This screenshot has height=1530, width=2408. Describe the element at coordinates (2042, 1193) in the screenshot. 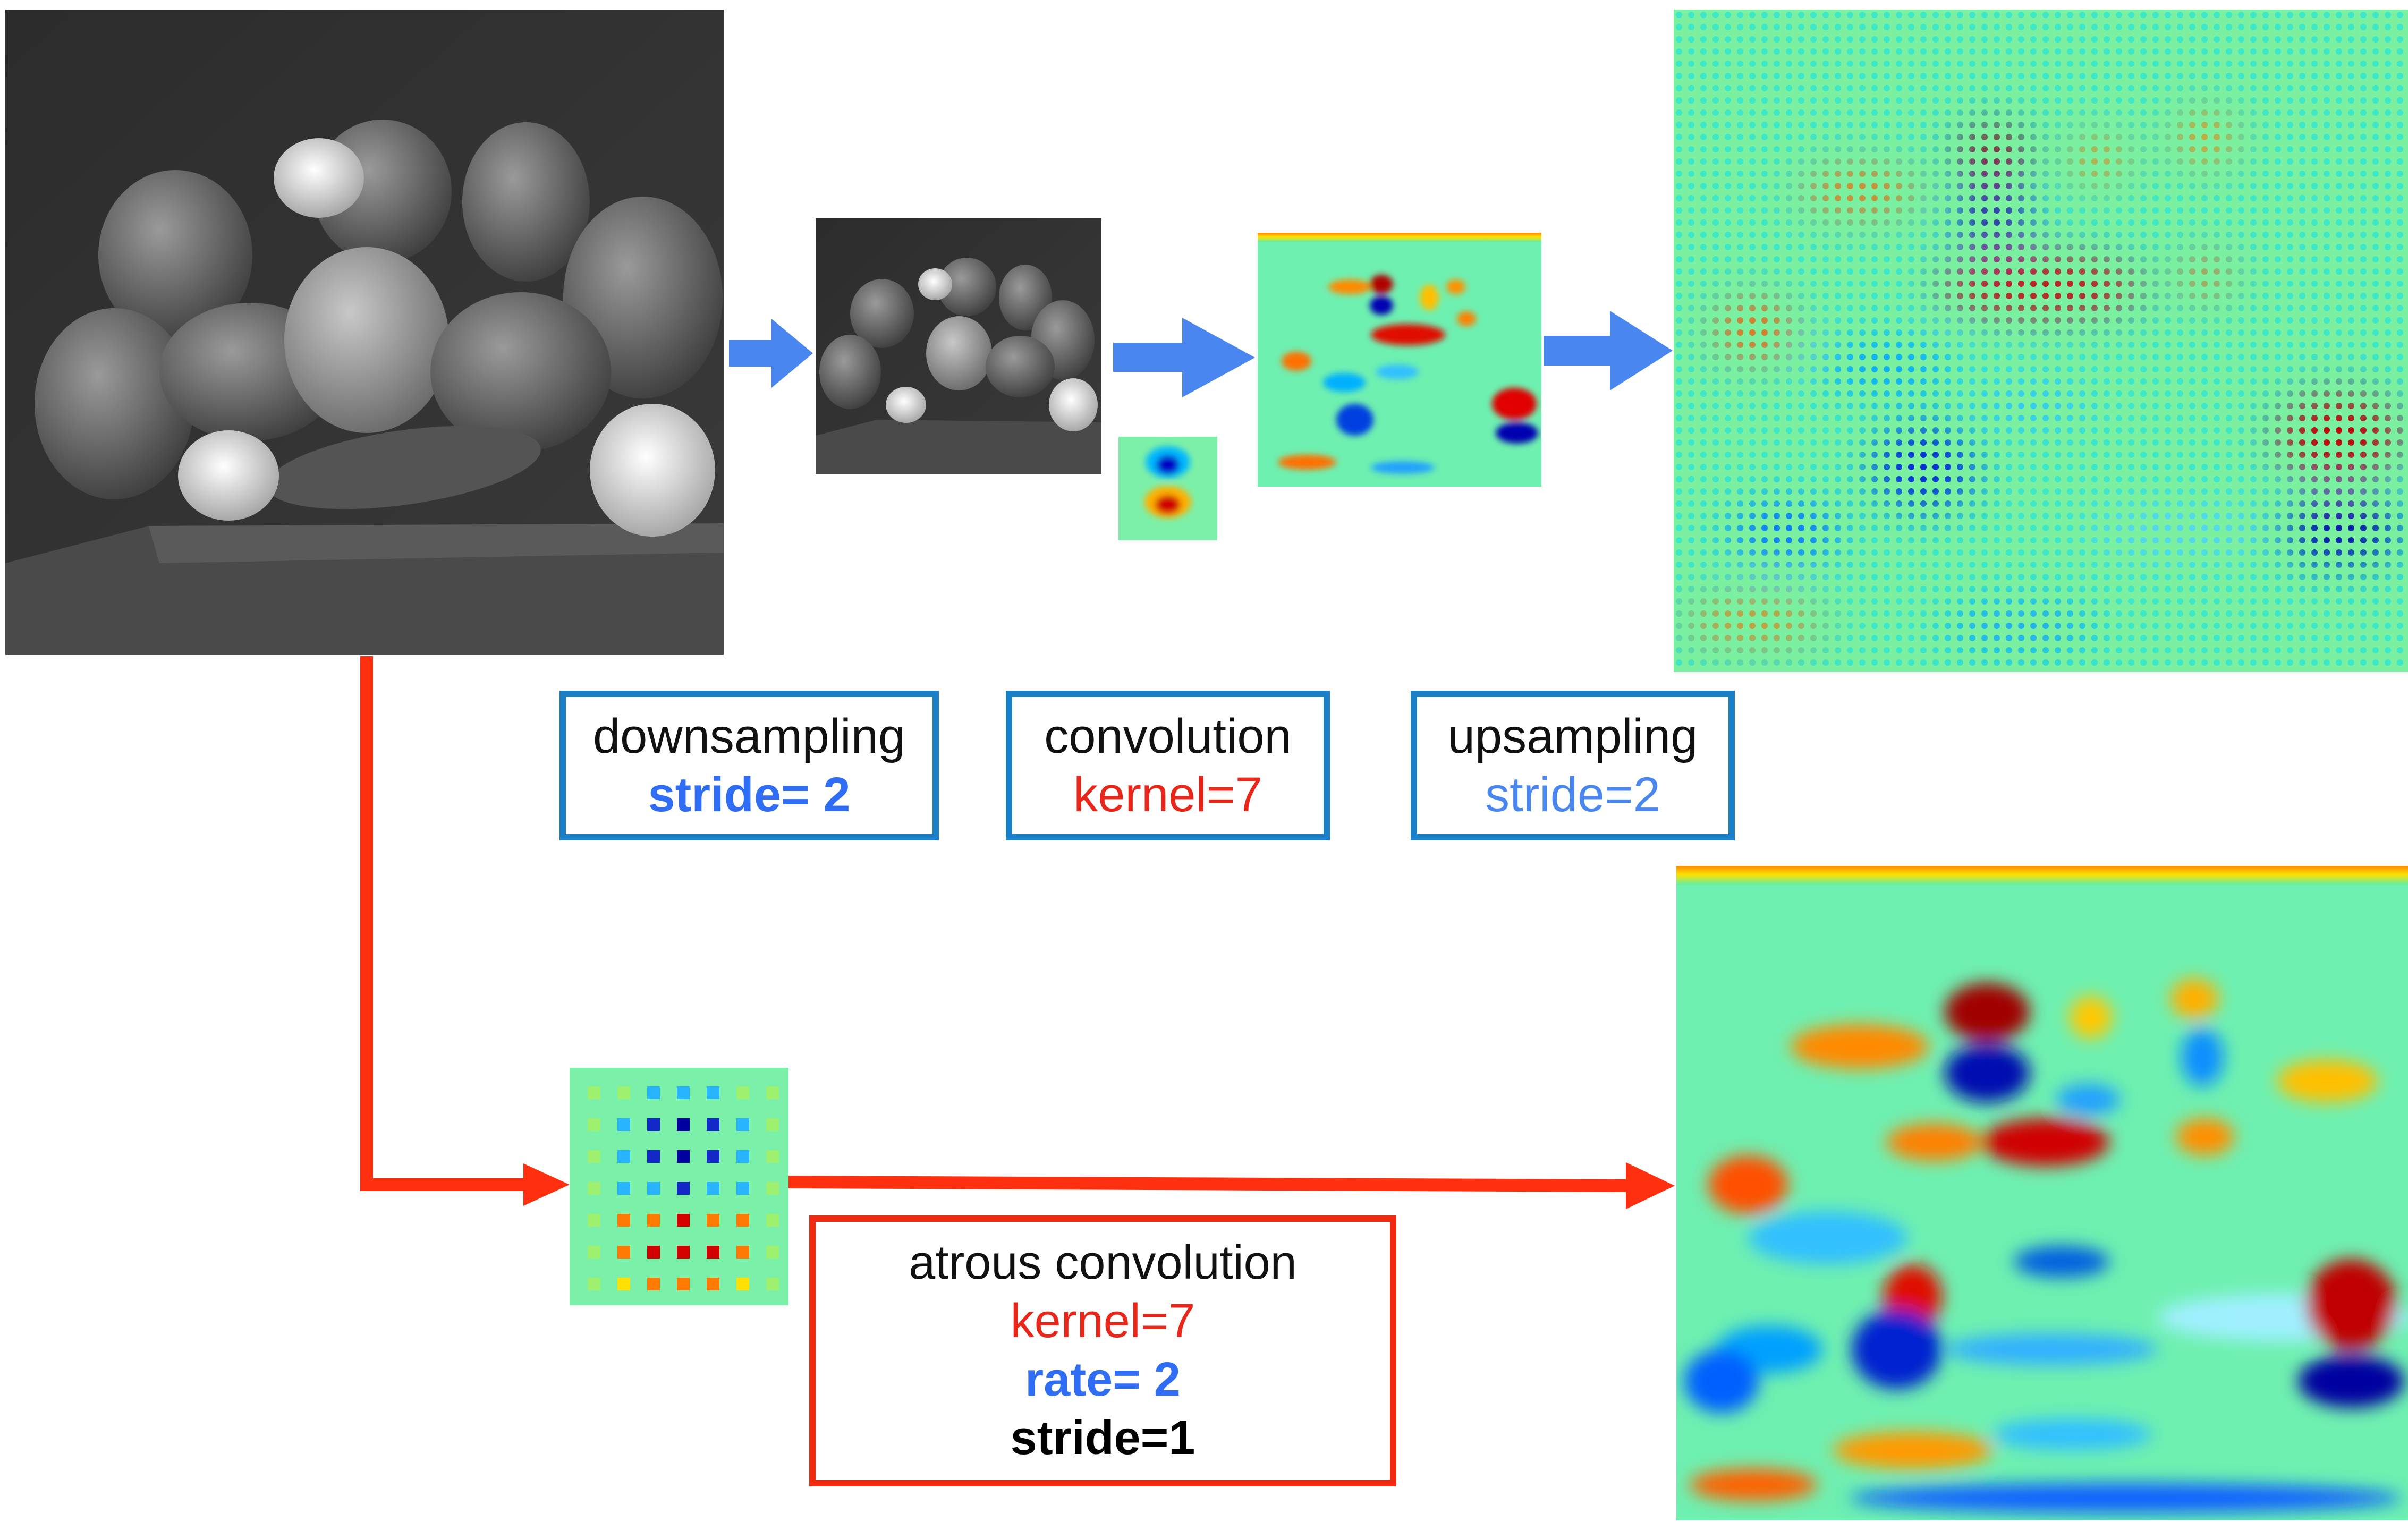

I see `dense-feature-map` at that location.